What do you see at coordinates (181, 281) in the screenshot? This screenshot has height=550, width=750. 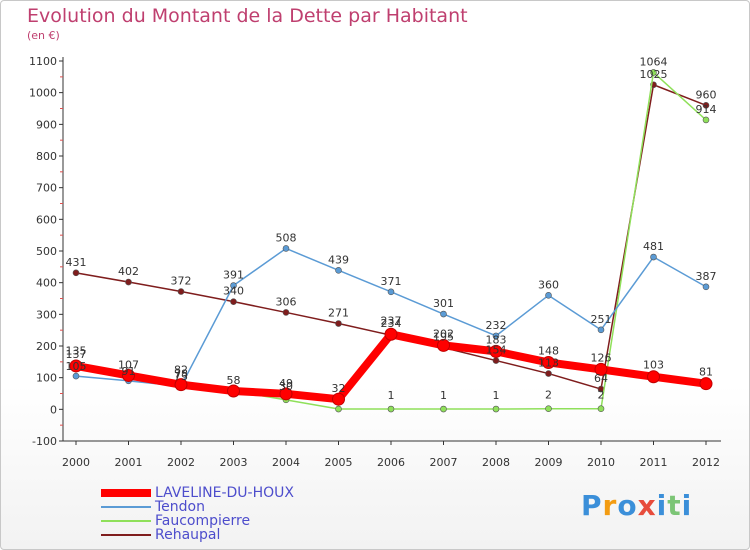 I see `data-label: 372` at bounding box center [181, 281].